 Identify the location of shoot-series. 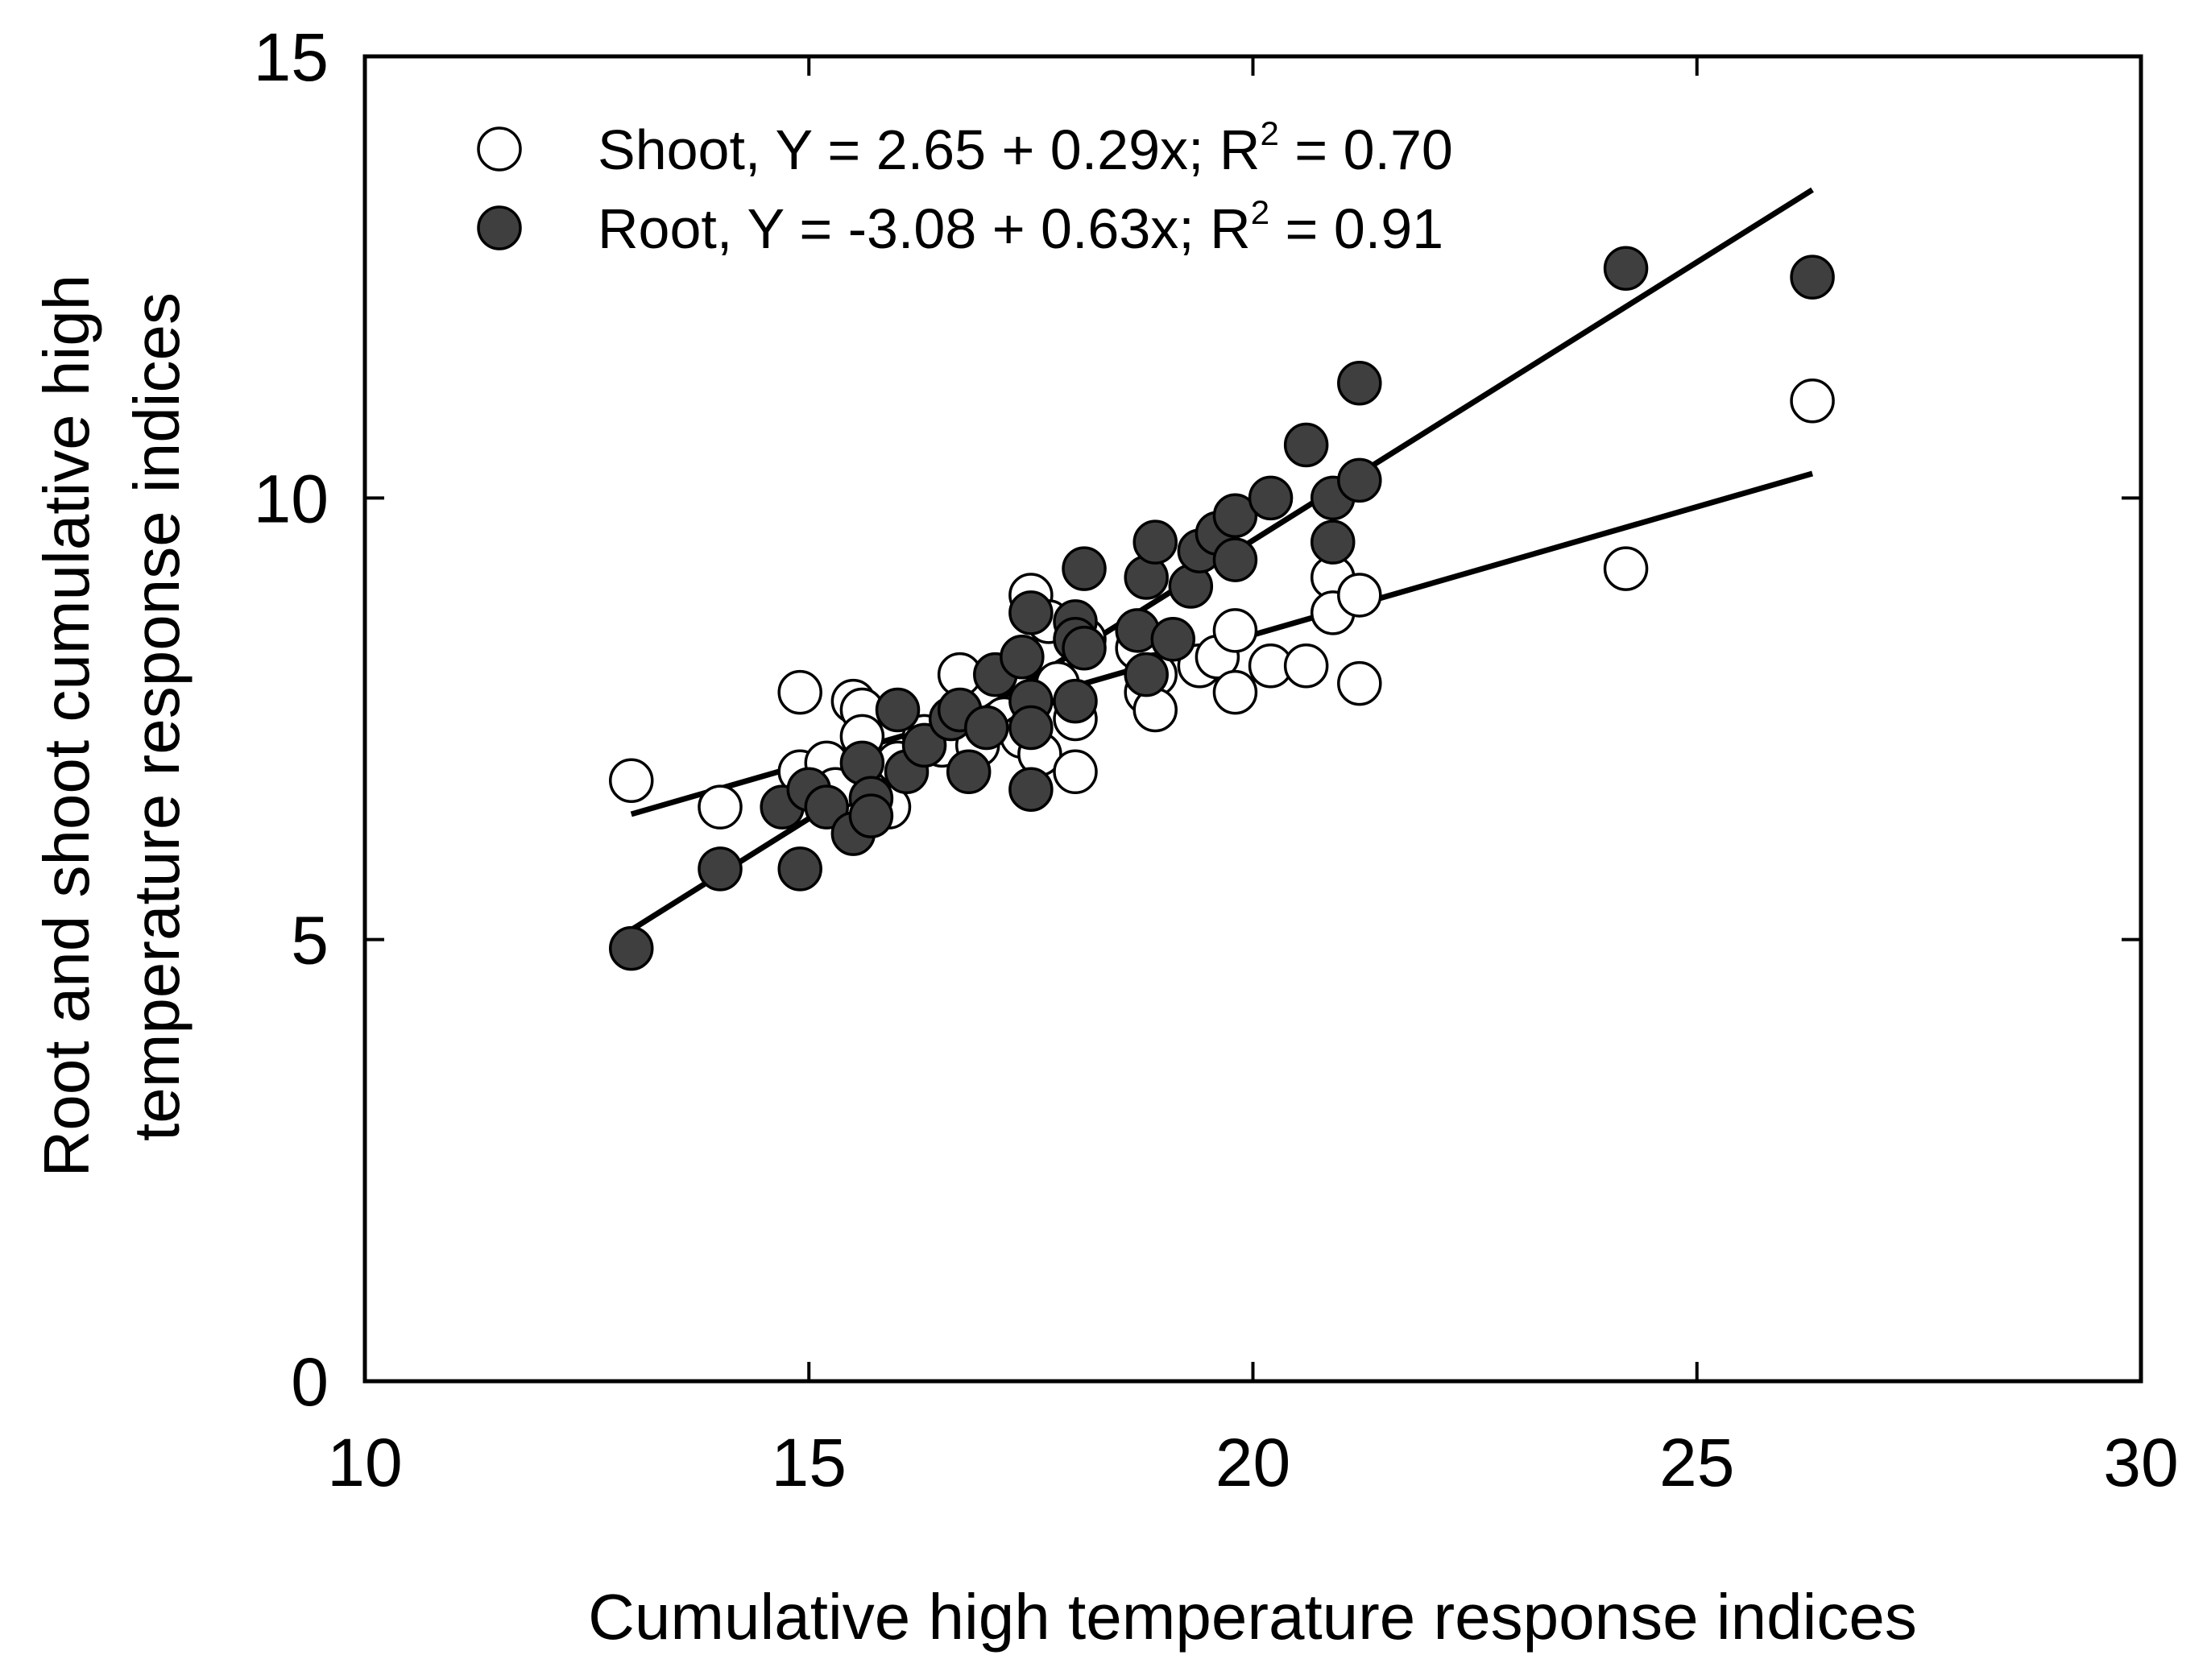
(1222, 604).